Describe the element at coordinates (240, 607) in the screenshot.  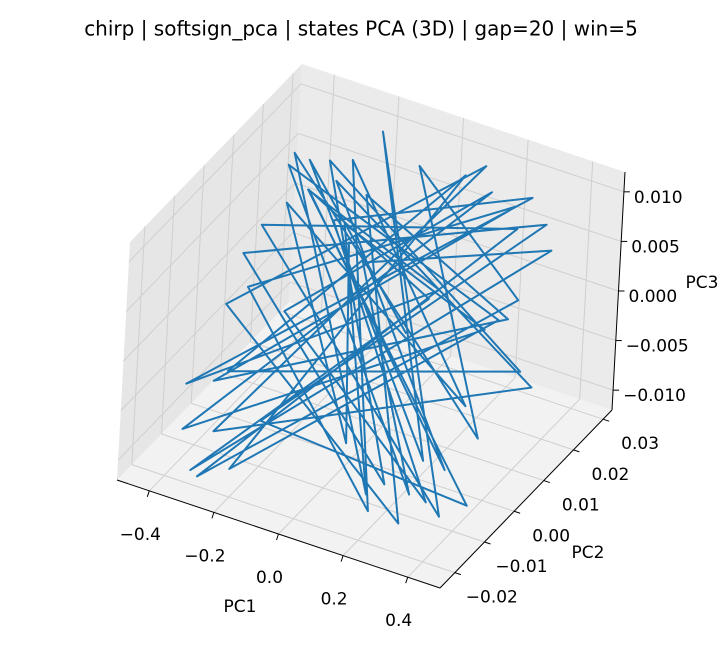
I see `x-axis-label: PC1` at that location.